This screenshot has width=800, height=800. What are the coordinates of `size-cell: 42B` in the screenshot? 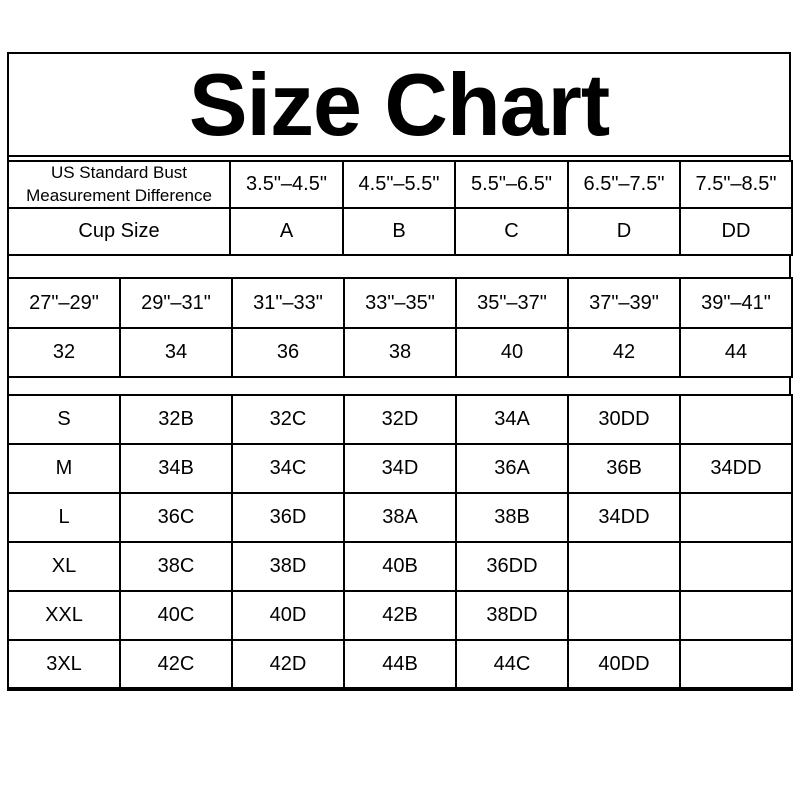 It's located at (400, 615).